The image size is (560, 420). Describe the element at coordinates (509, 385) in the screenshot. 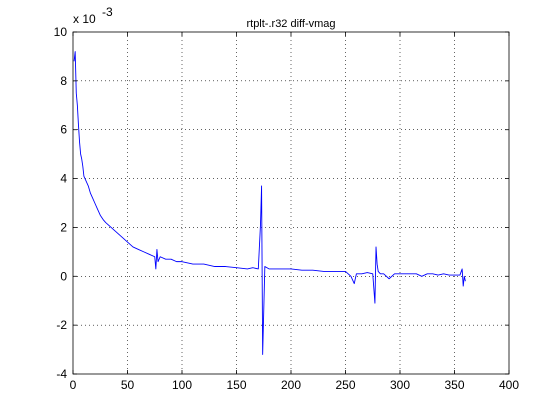

I see `x-tick-label: 400` at that location.